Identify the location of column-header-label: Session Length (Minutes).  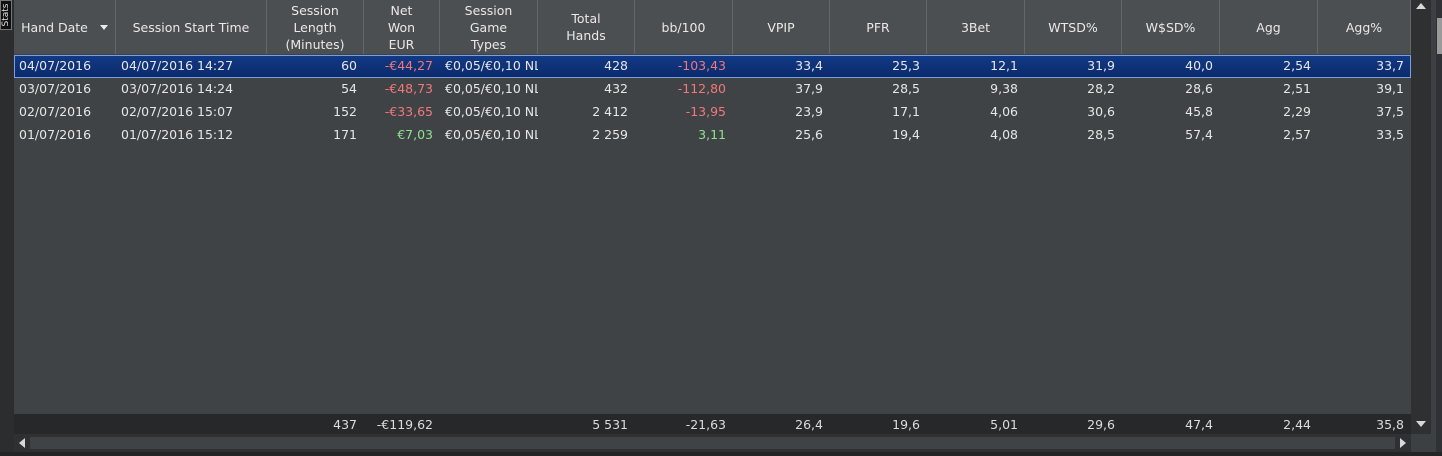
(315, 27).